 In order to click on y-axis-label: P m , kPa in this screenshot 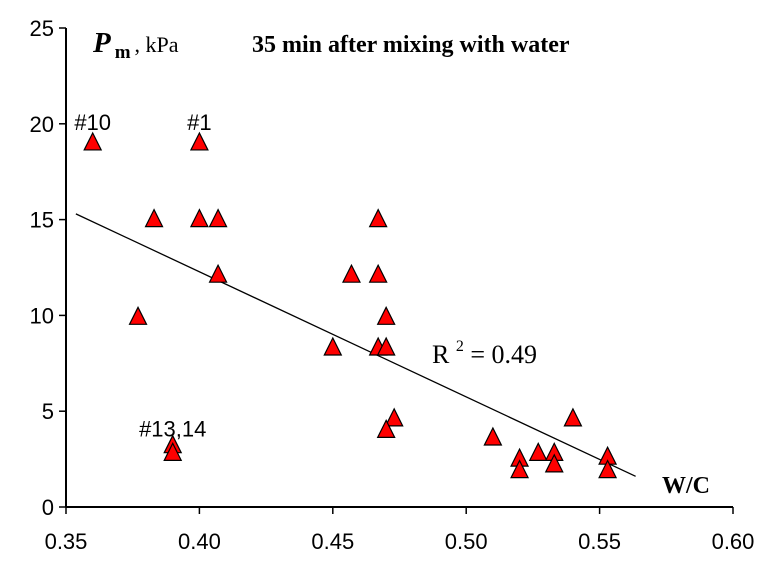, I will do `click(135, 45)`.